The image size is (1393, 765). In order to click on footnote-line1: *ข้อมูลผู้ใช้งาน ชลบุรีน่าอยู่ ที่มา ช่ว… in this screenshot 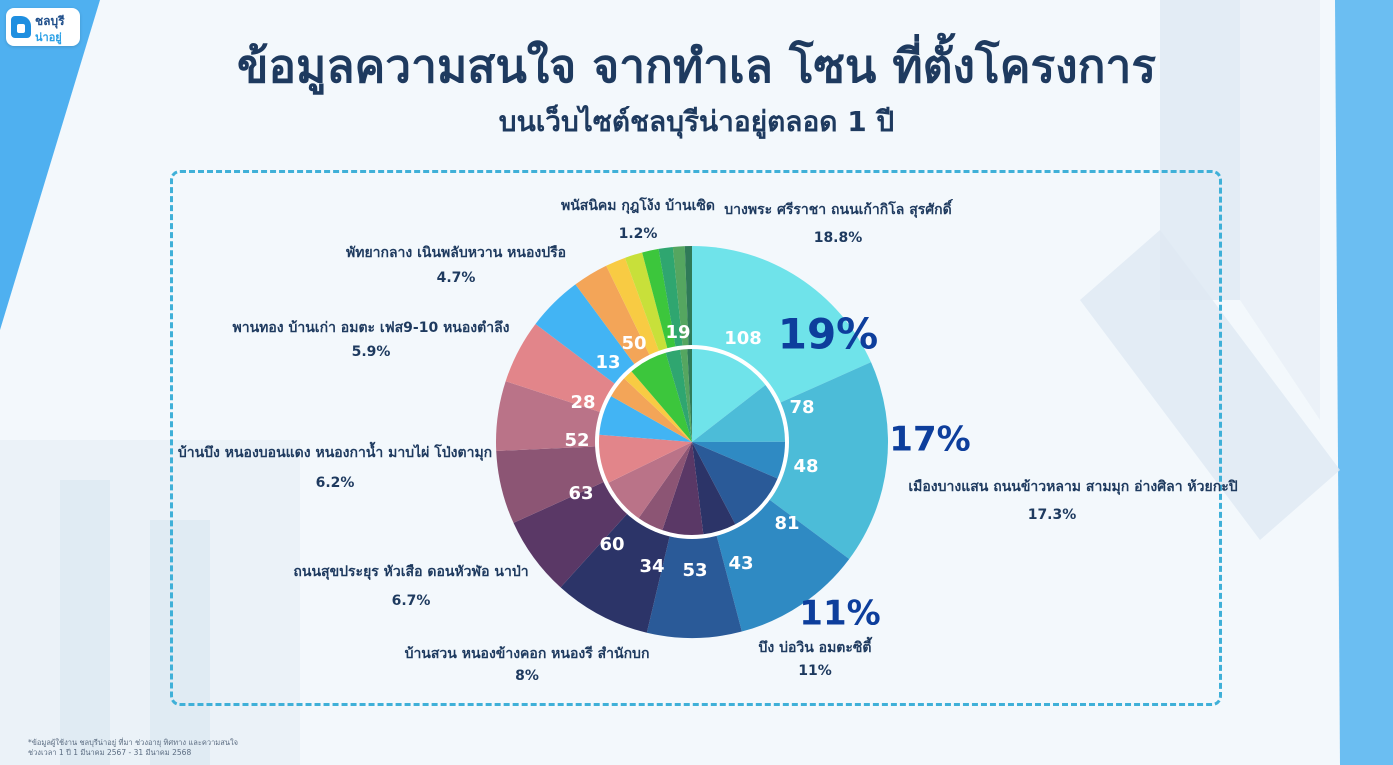, I will do `click(133, 742)`.